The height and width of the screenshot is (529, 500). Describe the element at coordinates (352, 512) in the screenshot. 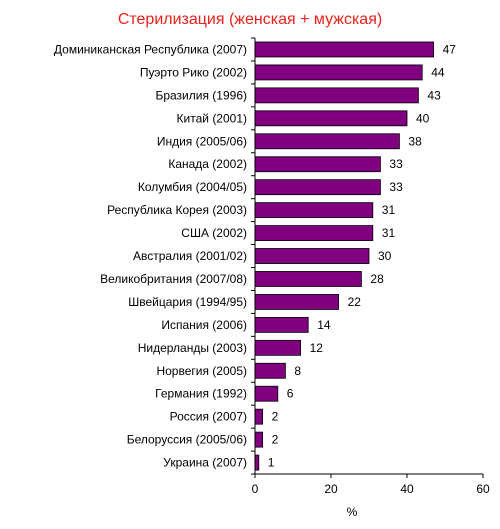

I see `x-axis-label: %` at that location.